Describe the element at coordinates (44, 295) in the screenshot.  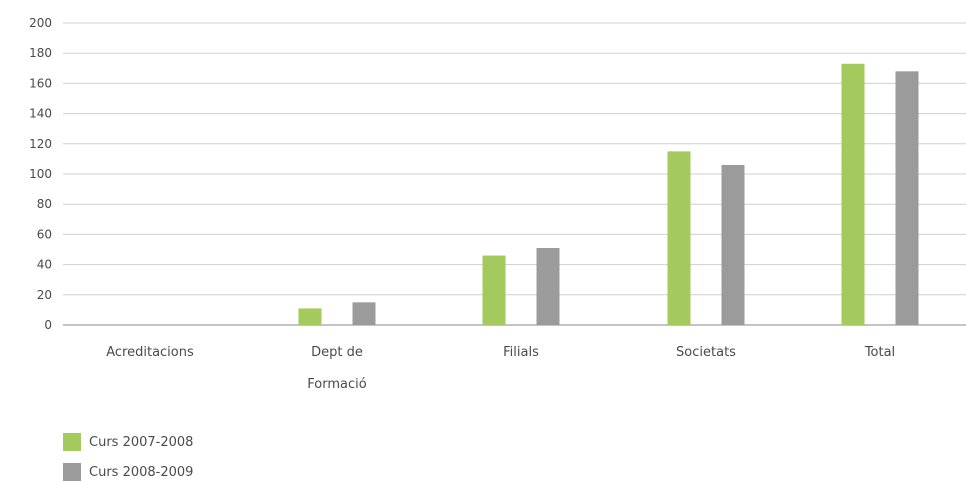
I see `y-tick-label: 20` at that location.